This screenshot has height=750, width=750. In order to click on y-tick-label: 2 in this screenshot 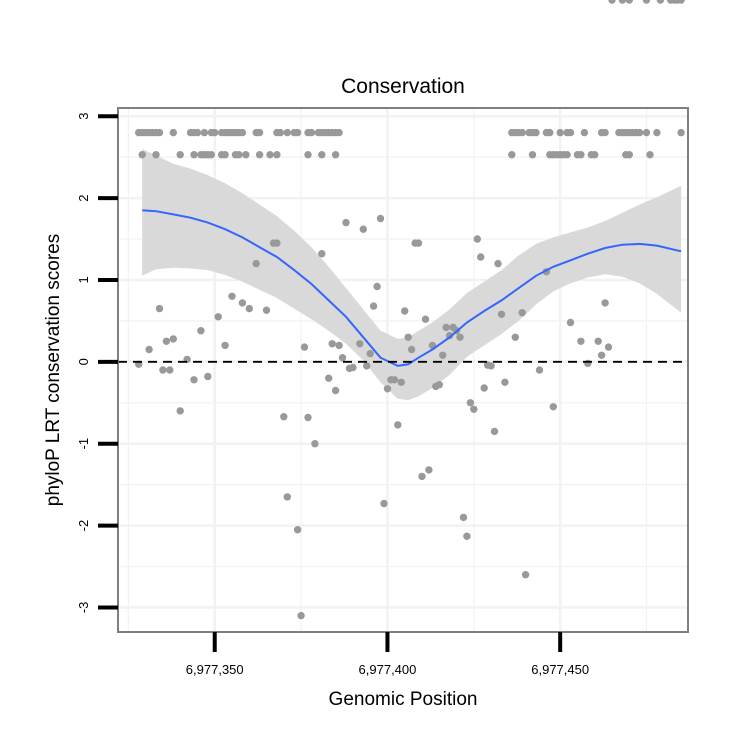, I will do `click(83, 197)`.